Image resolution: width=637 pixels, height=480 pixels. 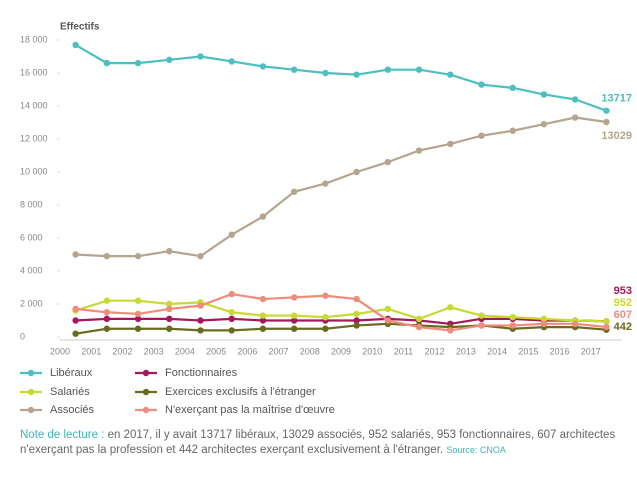 I want to click on x-tick-label: 2013, so click(x=466, y=351).